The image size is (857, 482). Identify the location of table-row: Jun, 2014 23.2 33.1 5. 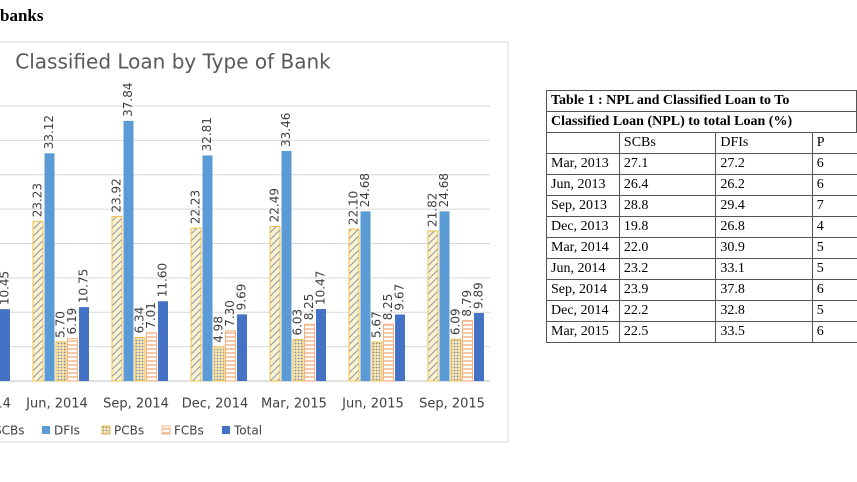
(701, 269).